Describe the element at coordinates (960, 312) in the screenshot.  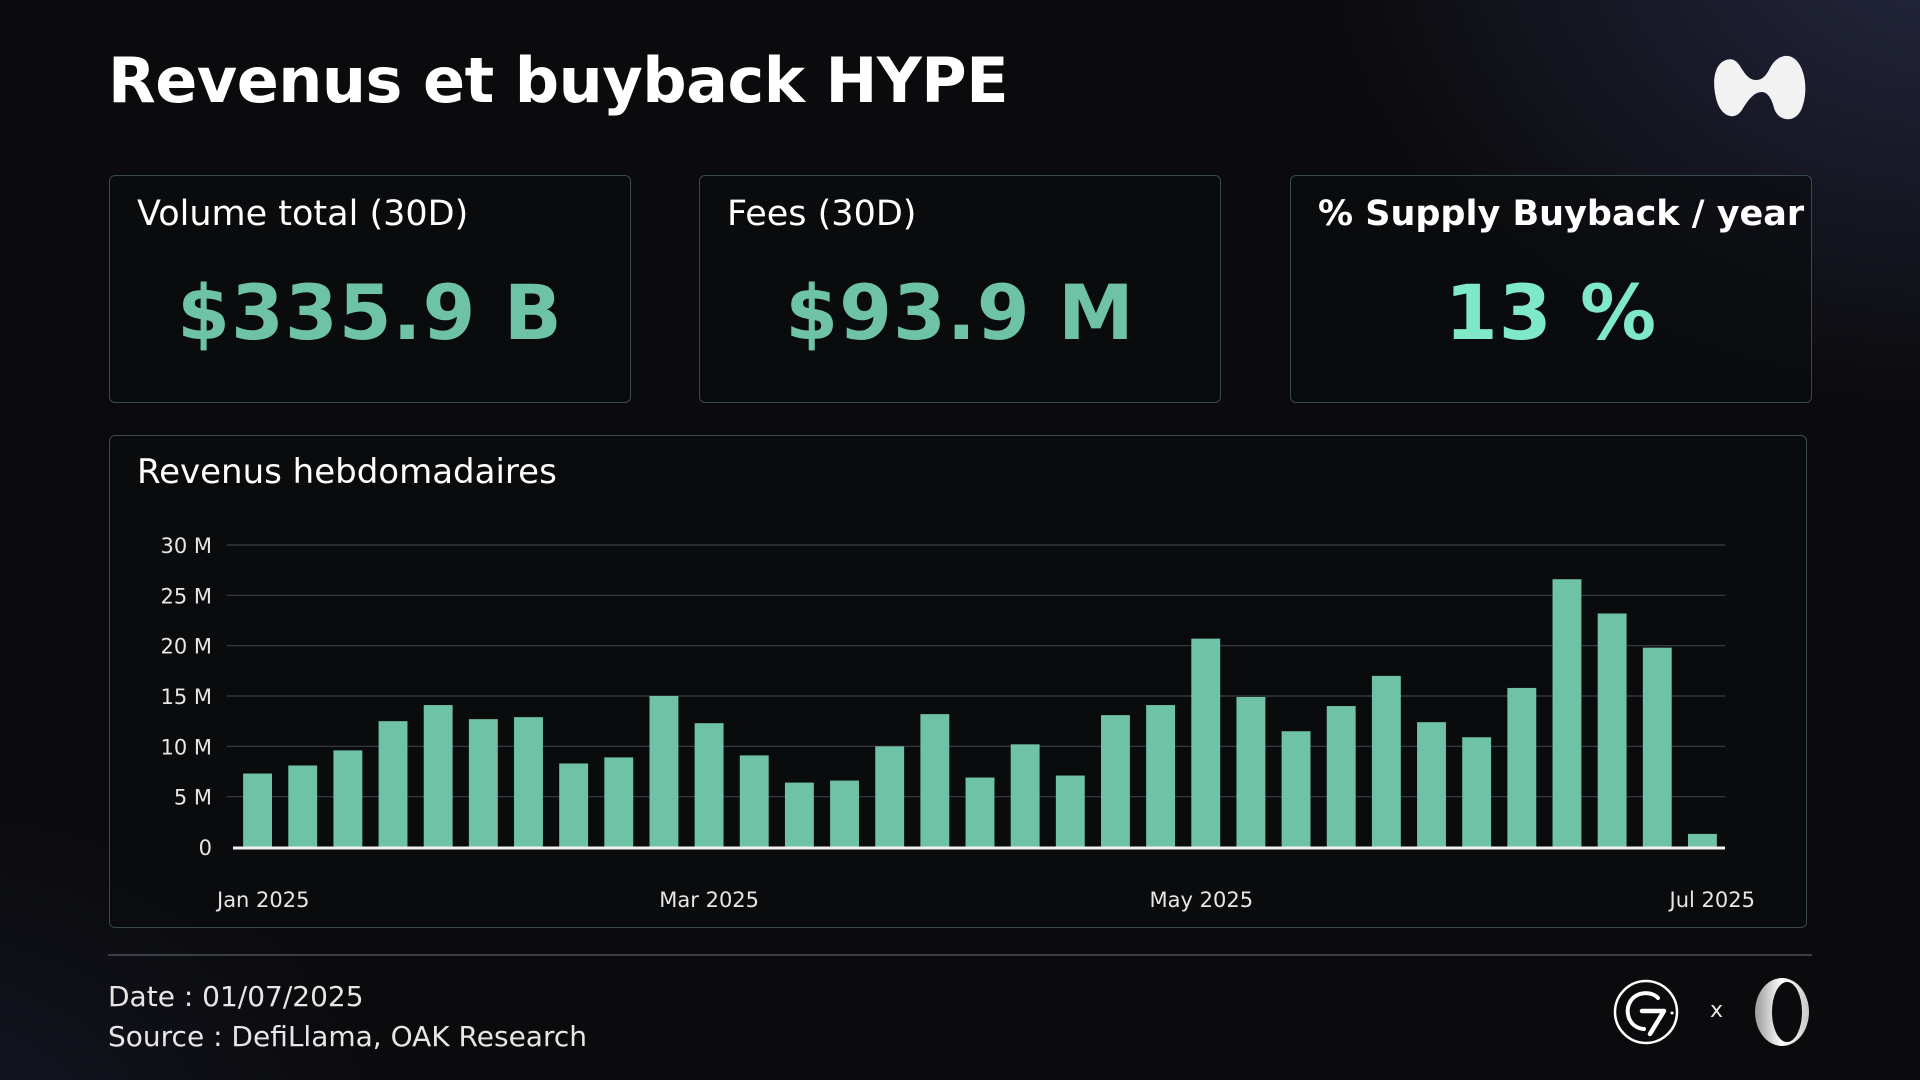
I see `kpi-value: $93.9 M` at that location.